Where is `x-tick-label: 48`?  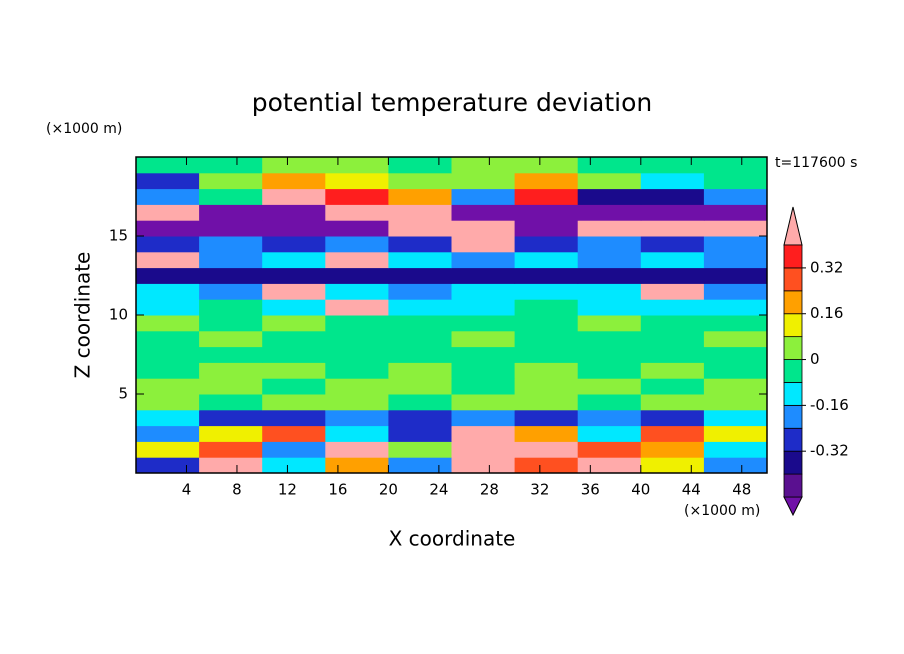 x-tick-label: 48 is located at coordinates (741, 490).